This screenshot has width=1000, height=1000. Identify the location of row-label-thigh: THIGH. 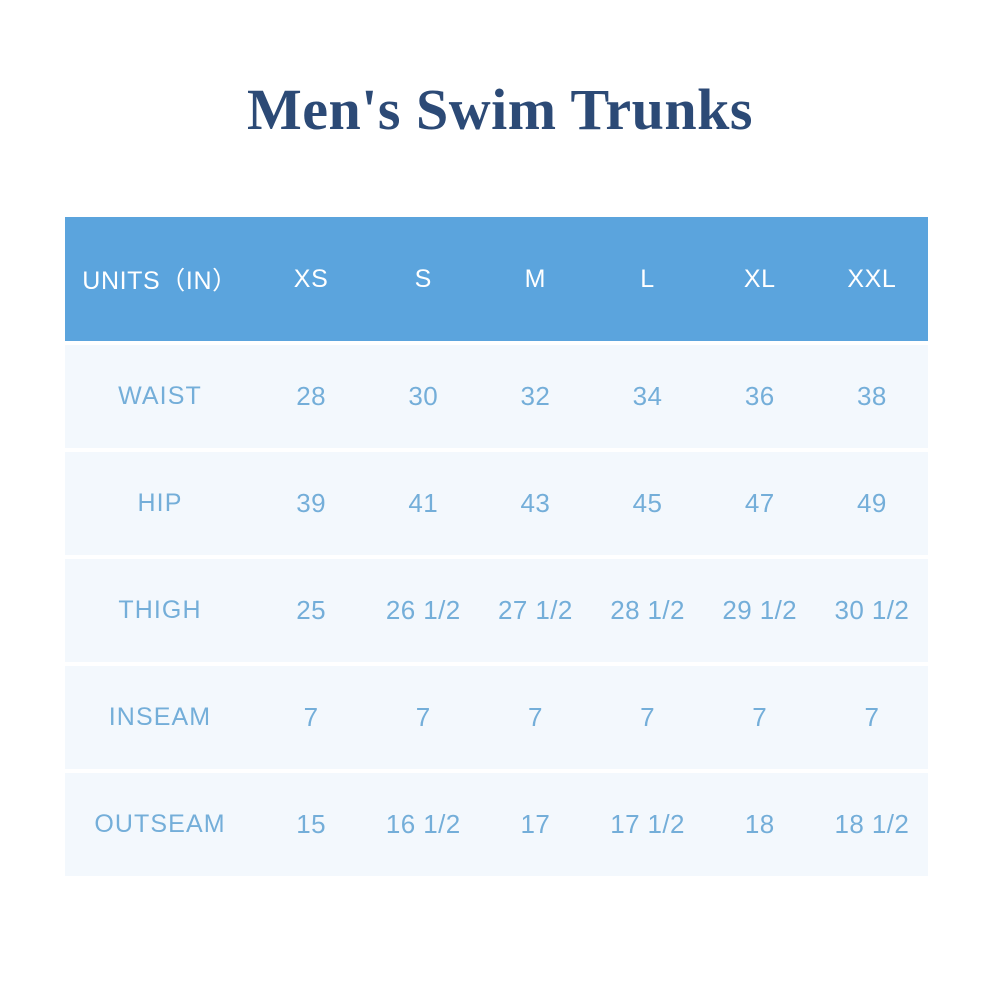
(160, 610).